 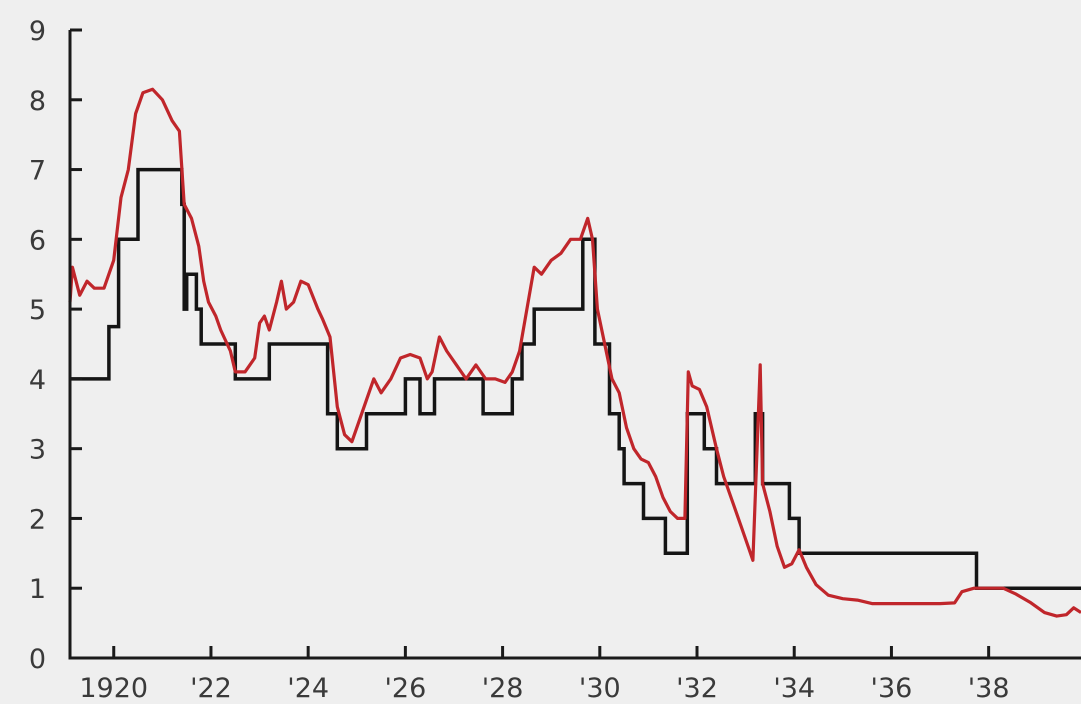 What do you see at coordinates (600, 688) in the screenshot?
I see `x-tick-label: '30` at bounding box center [600, 688].